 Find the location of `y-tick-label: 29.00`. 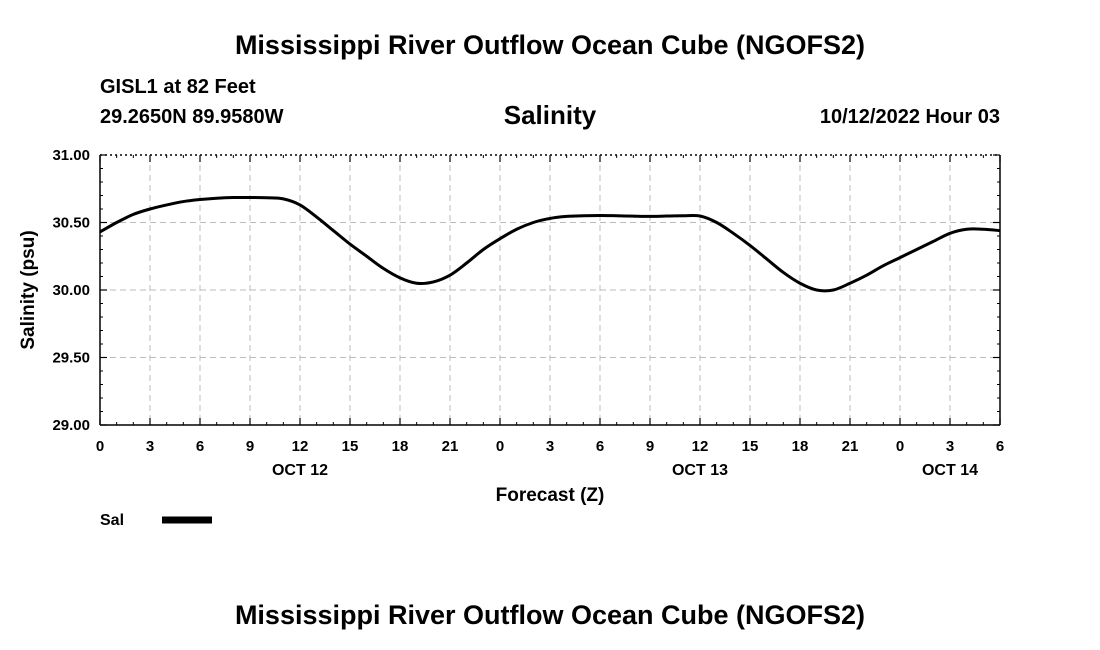

y-tick-label: 29.00 is located at coordinates (71, 425).